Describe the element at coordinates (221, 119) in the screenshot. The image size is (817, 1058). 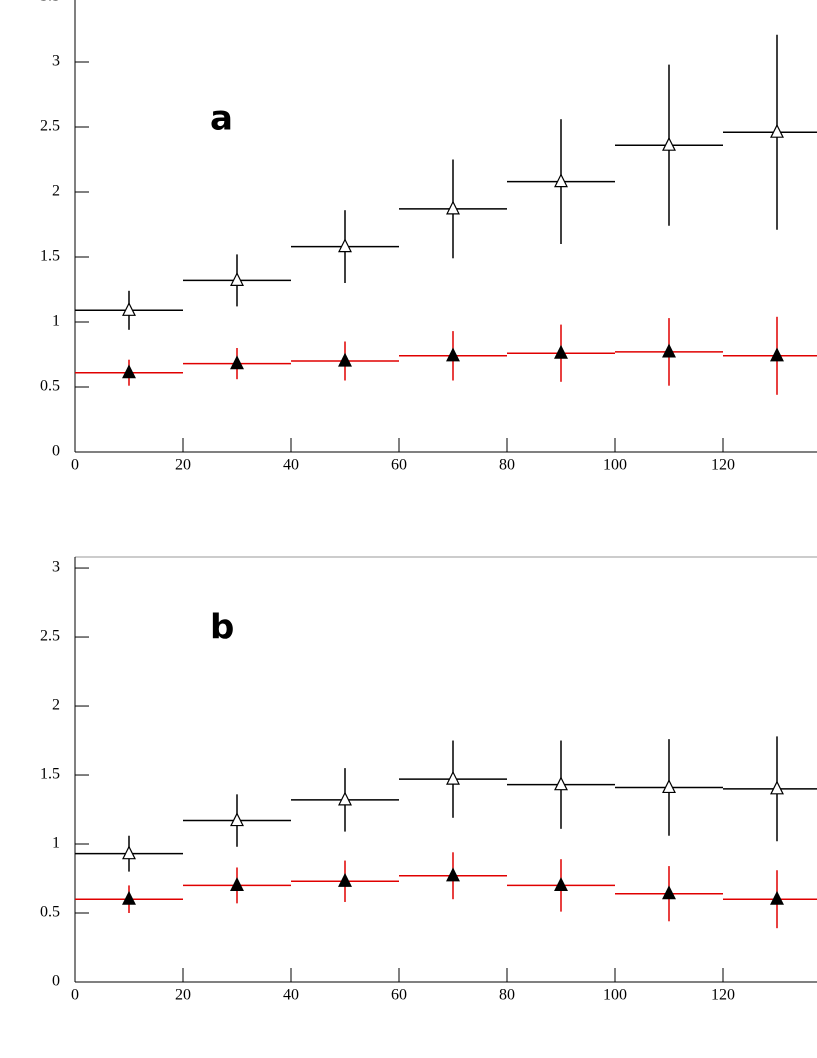
I see `panel-label: a` at that location.